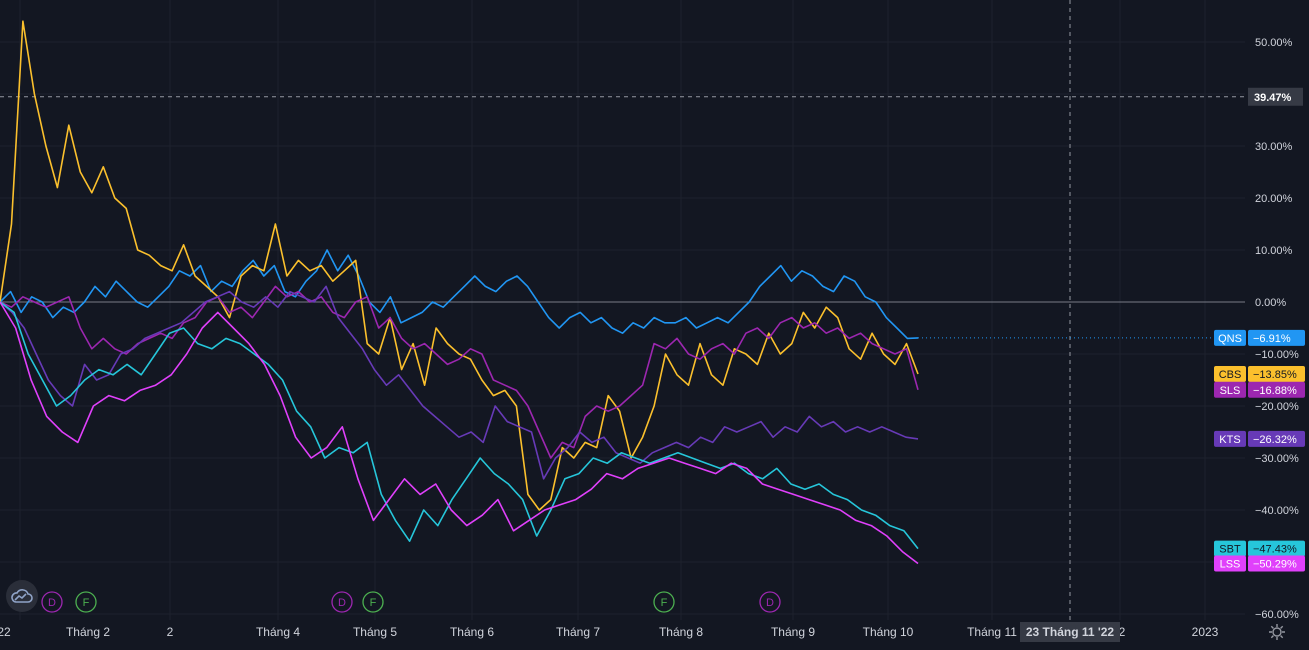  Describe the element at coordinates (1274, 147) in the screenshot. I see `y-tick-label: 30.00%` at that location.